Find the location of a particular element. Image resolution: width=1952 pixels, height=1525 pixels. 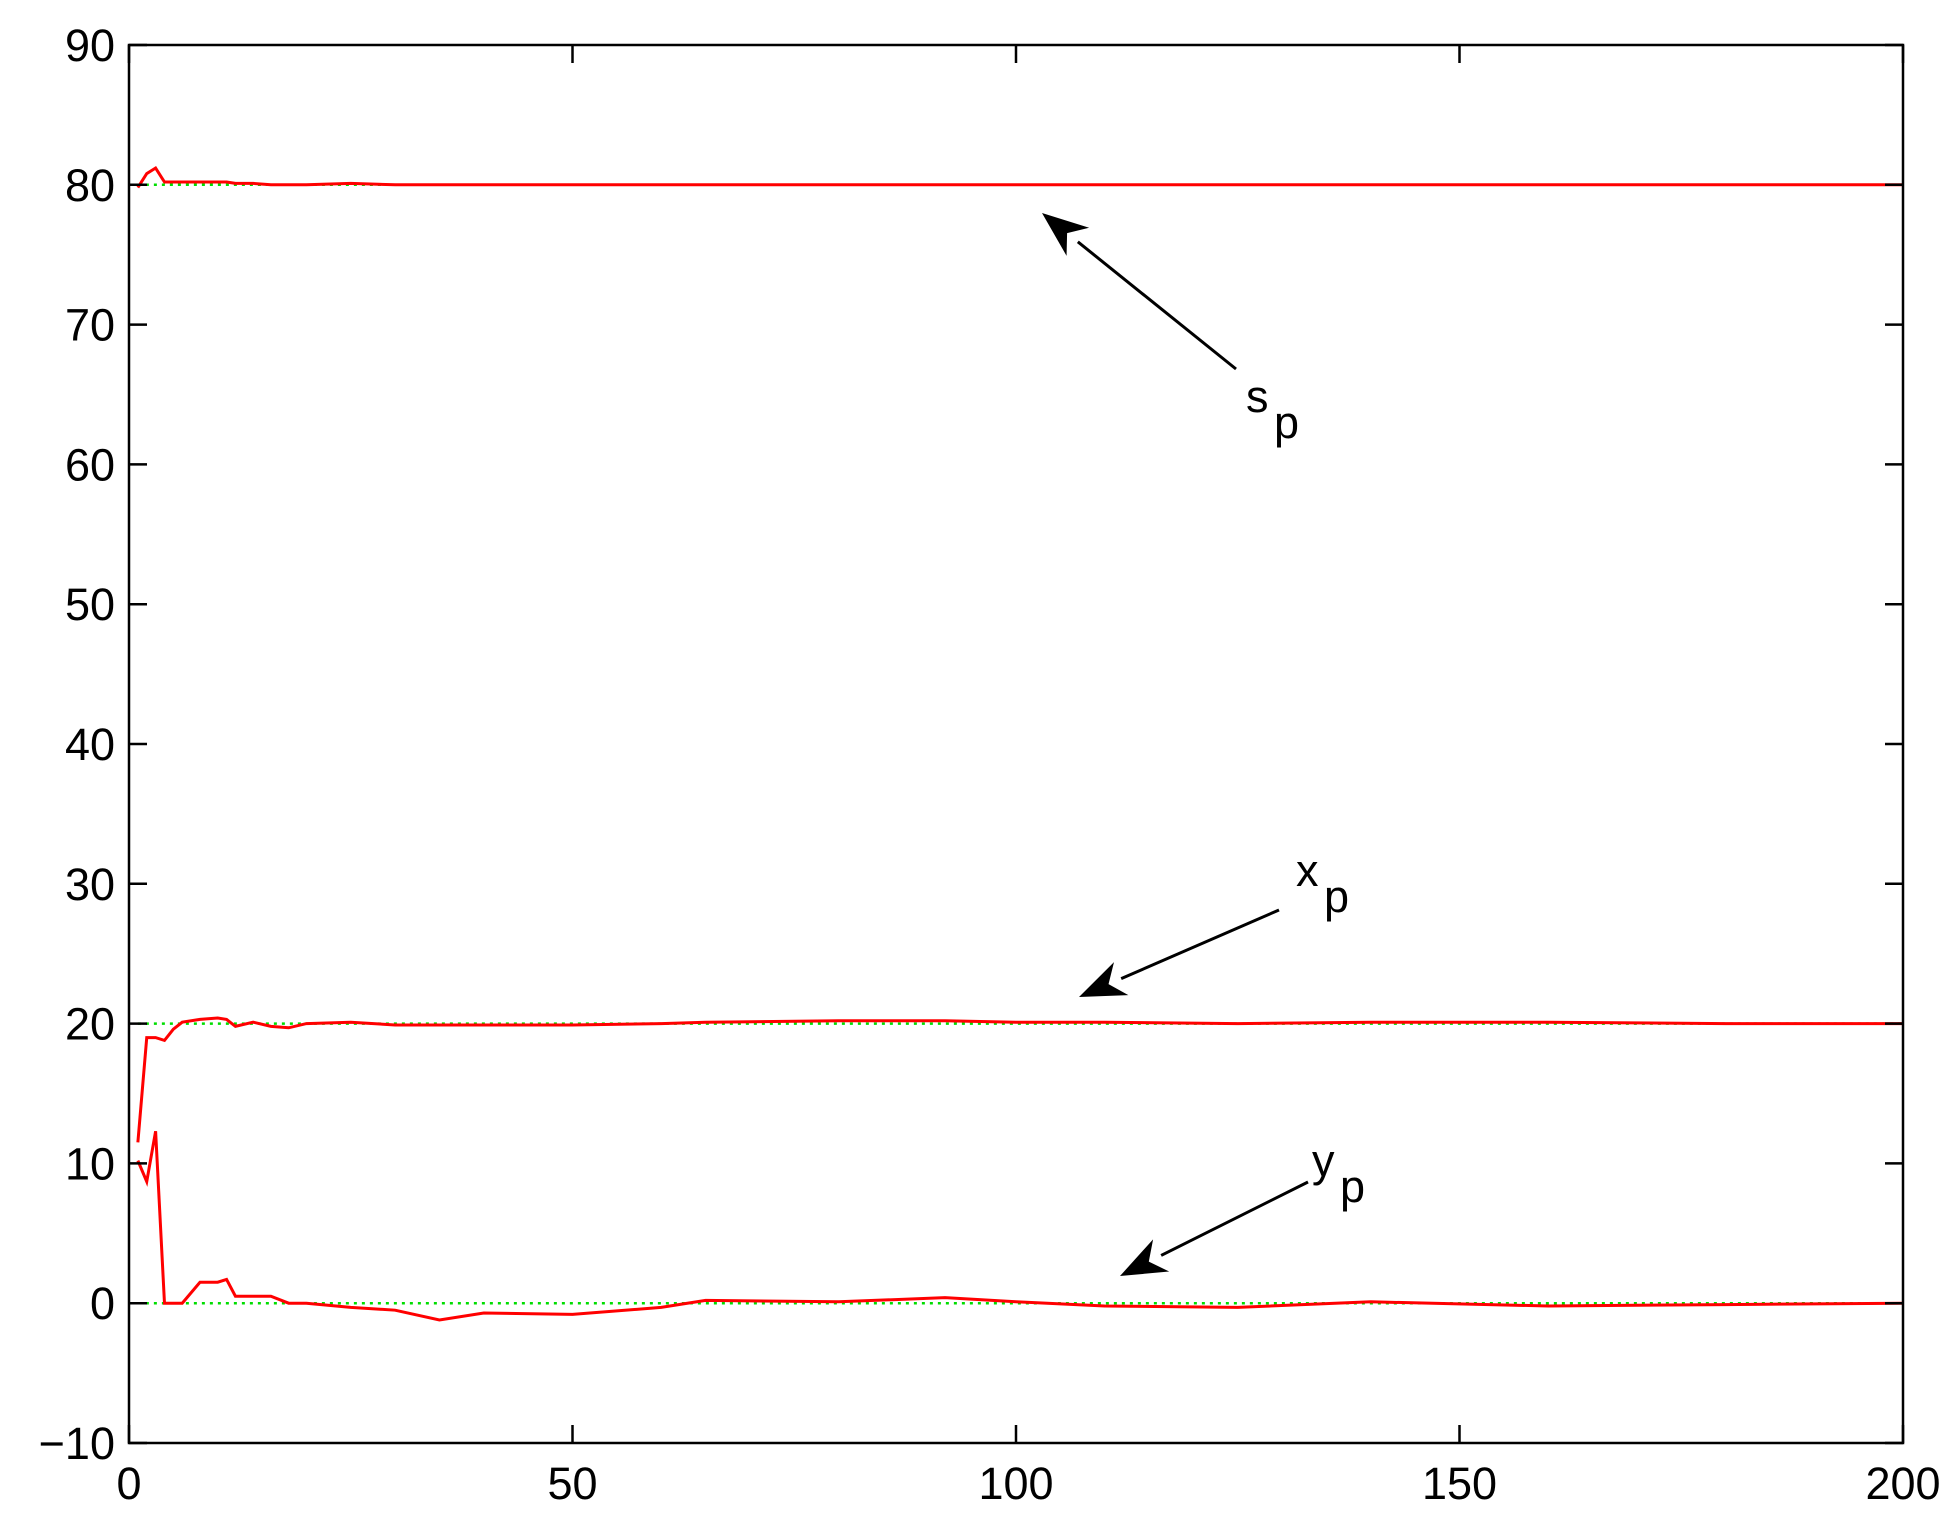

annotation: xp is located at coordinates (1214, 921).